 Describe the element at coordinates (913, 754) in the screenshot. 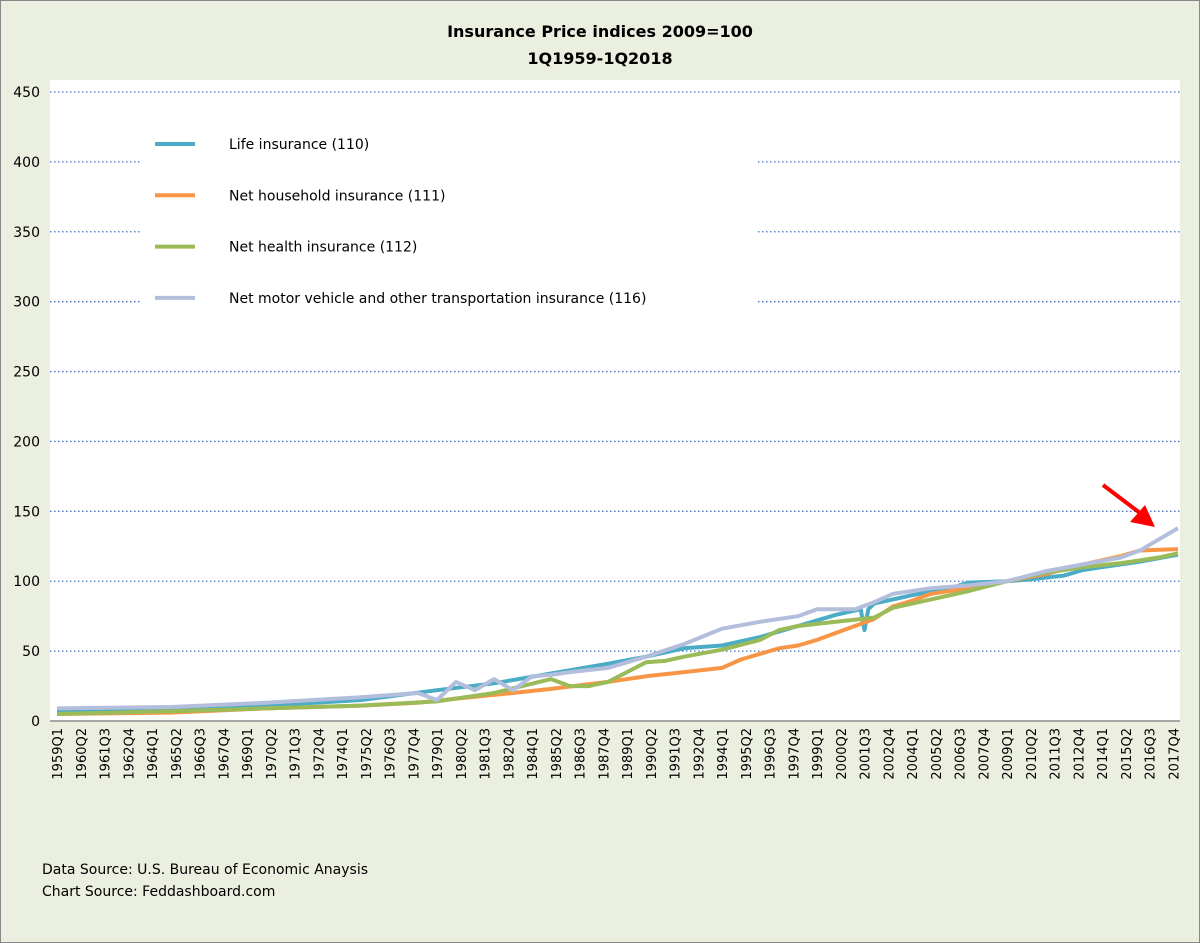

I see `x-tick-label: 2004Q1` at that location.